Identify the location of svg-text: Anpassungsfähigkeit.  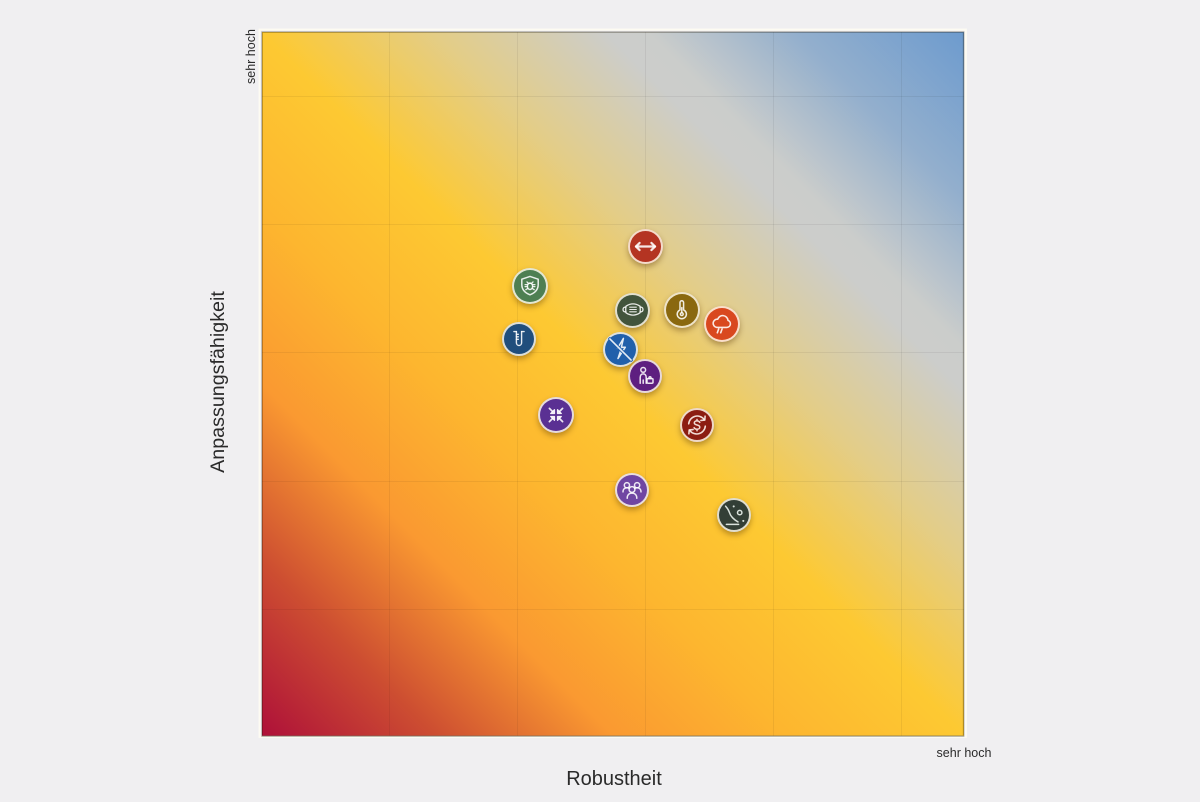
(218, 382).